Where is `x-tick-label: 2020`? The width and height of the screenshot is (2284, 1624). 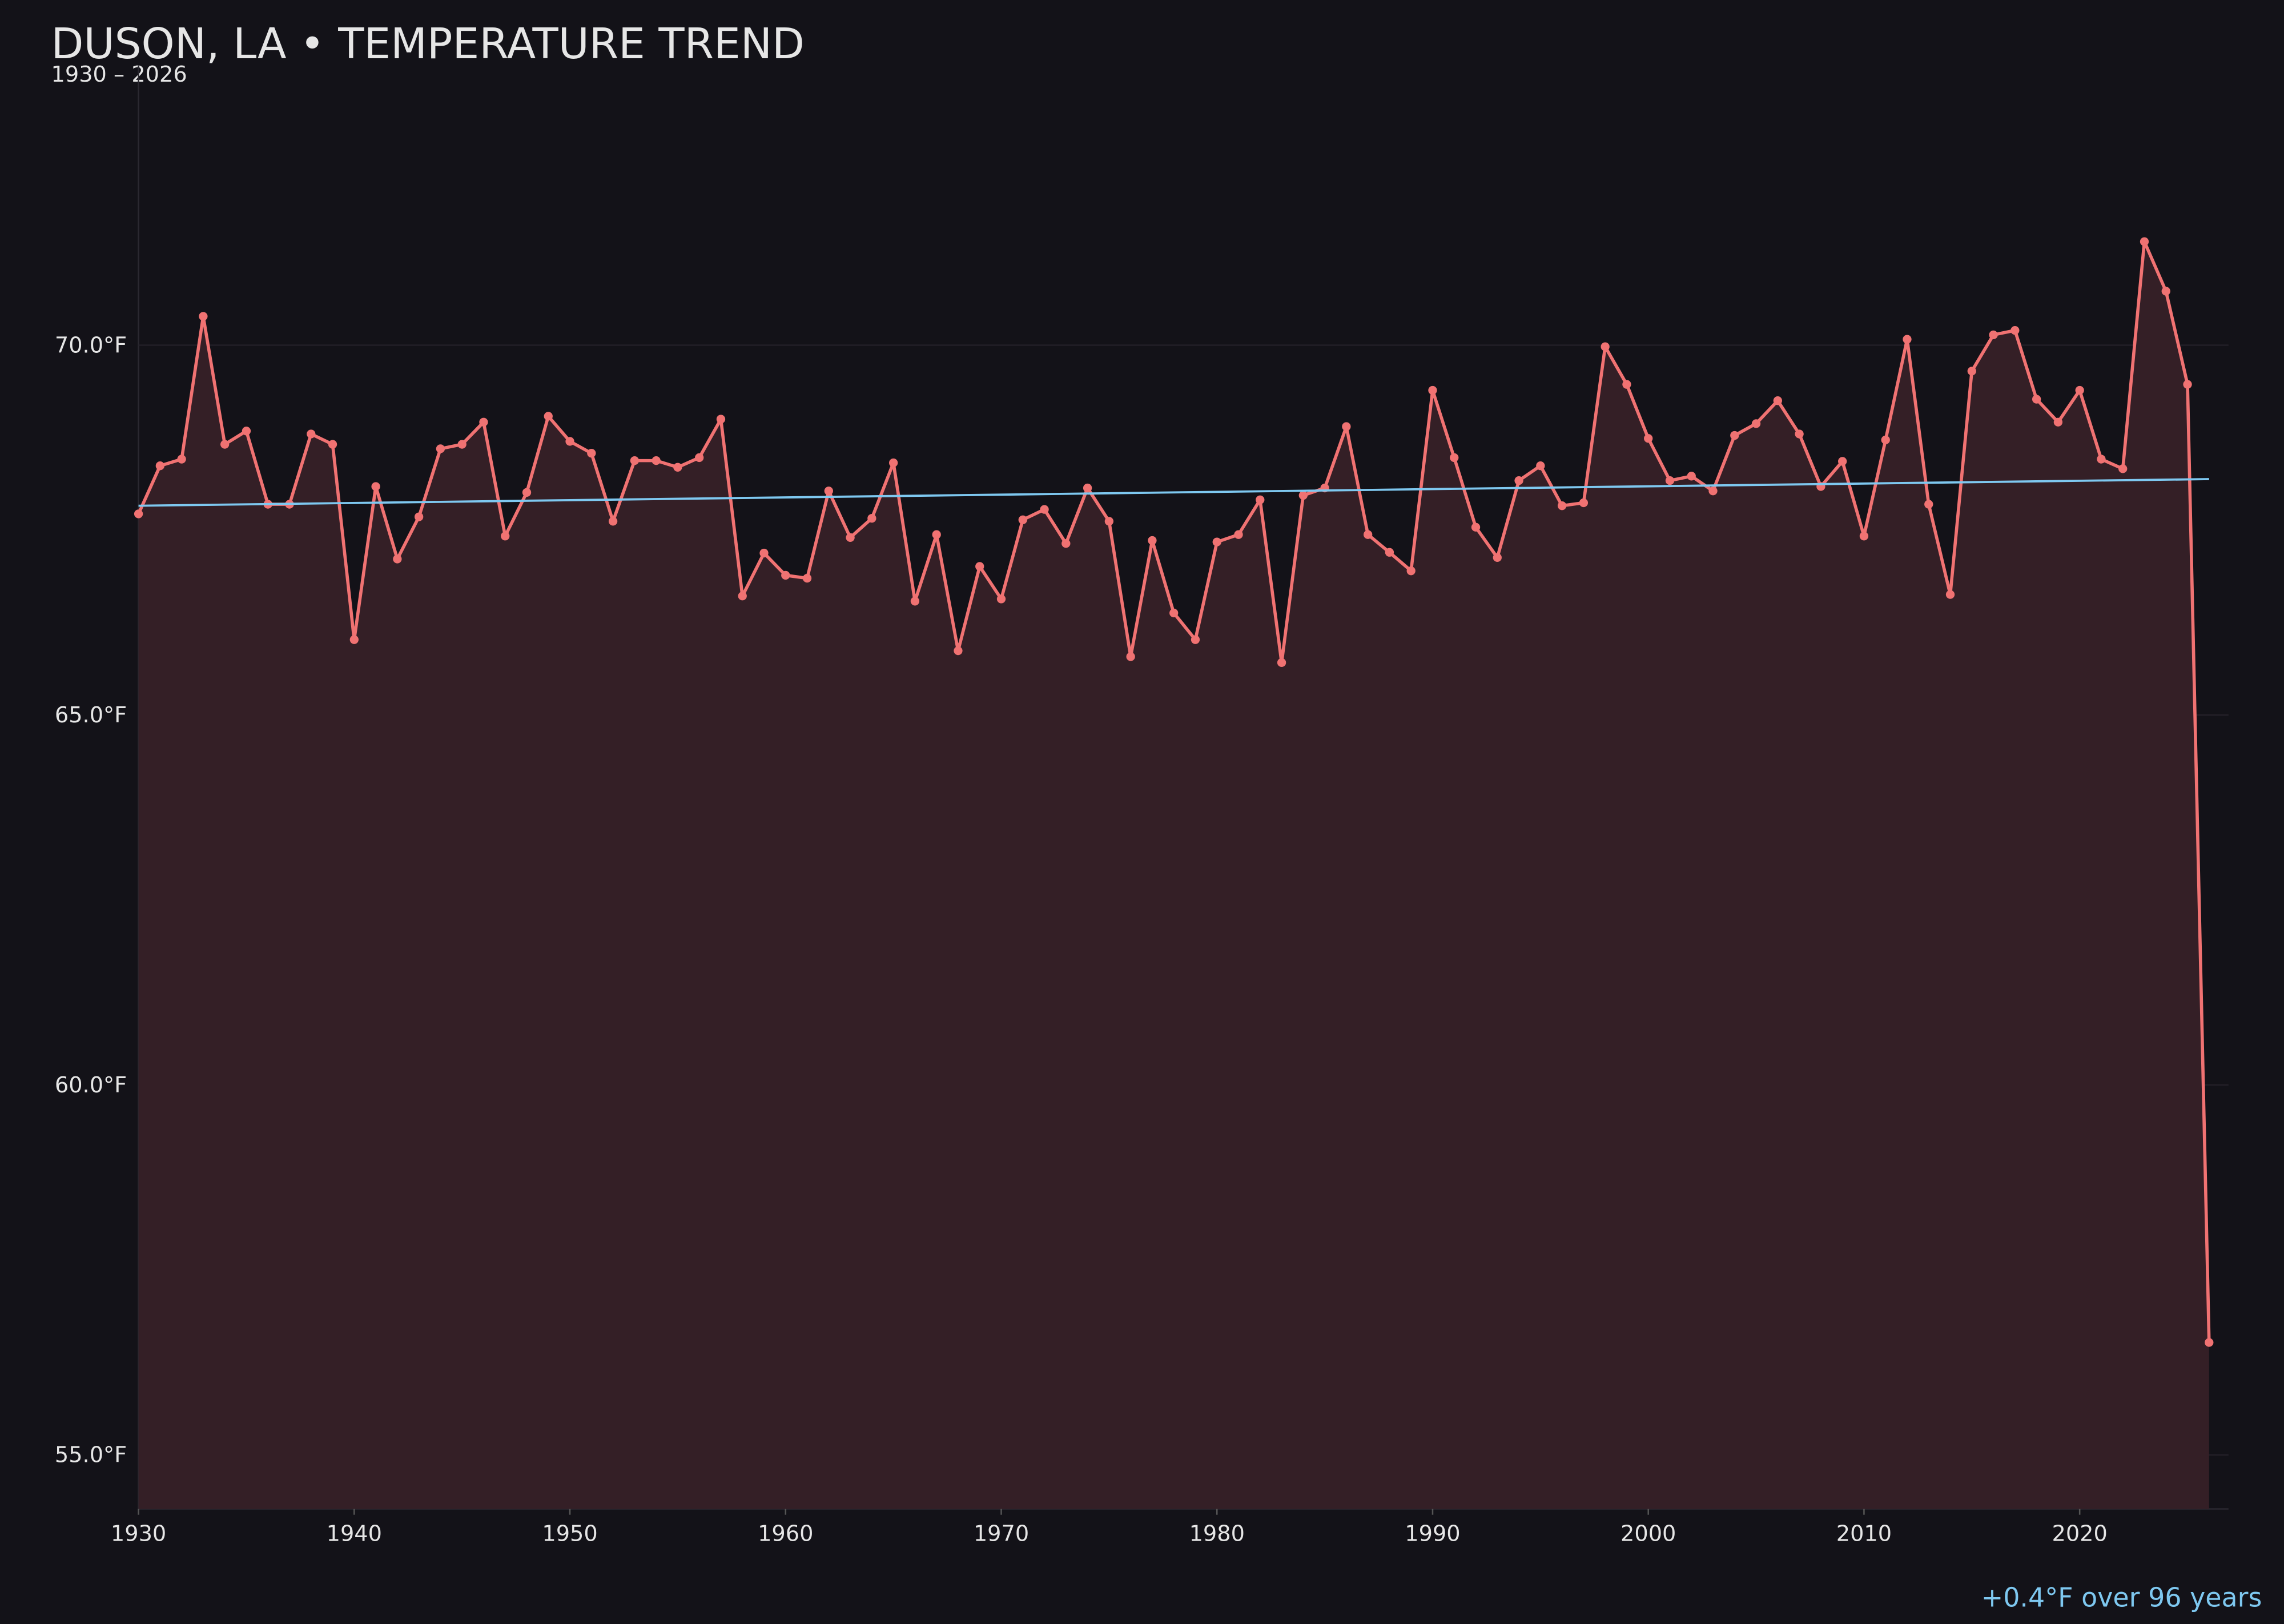 x-tick-label: 2020 is located at coordinates (2079, 1534).